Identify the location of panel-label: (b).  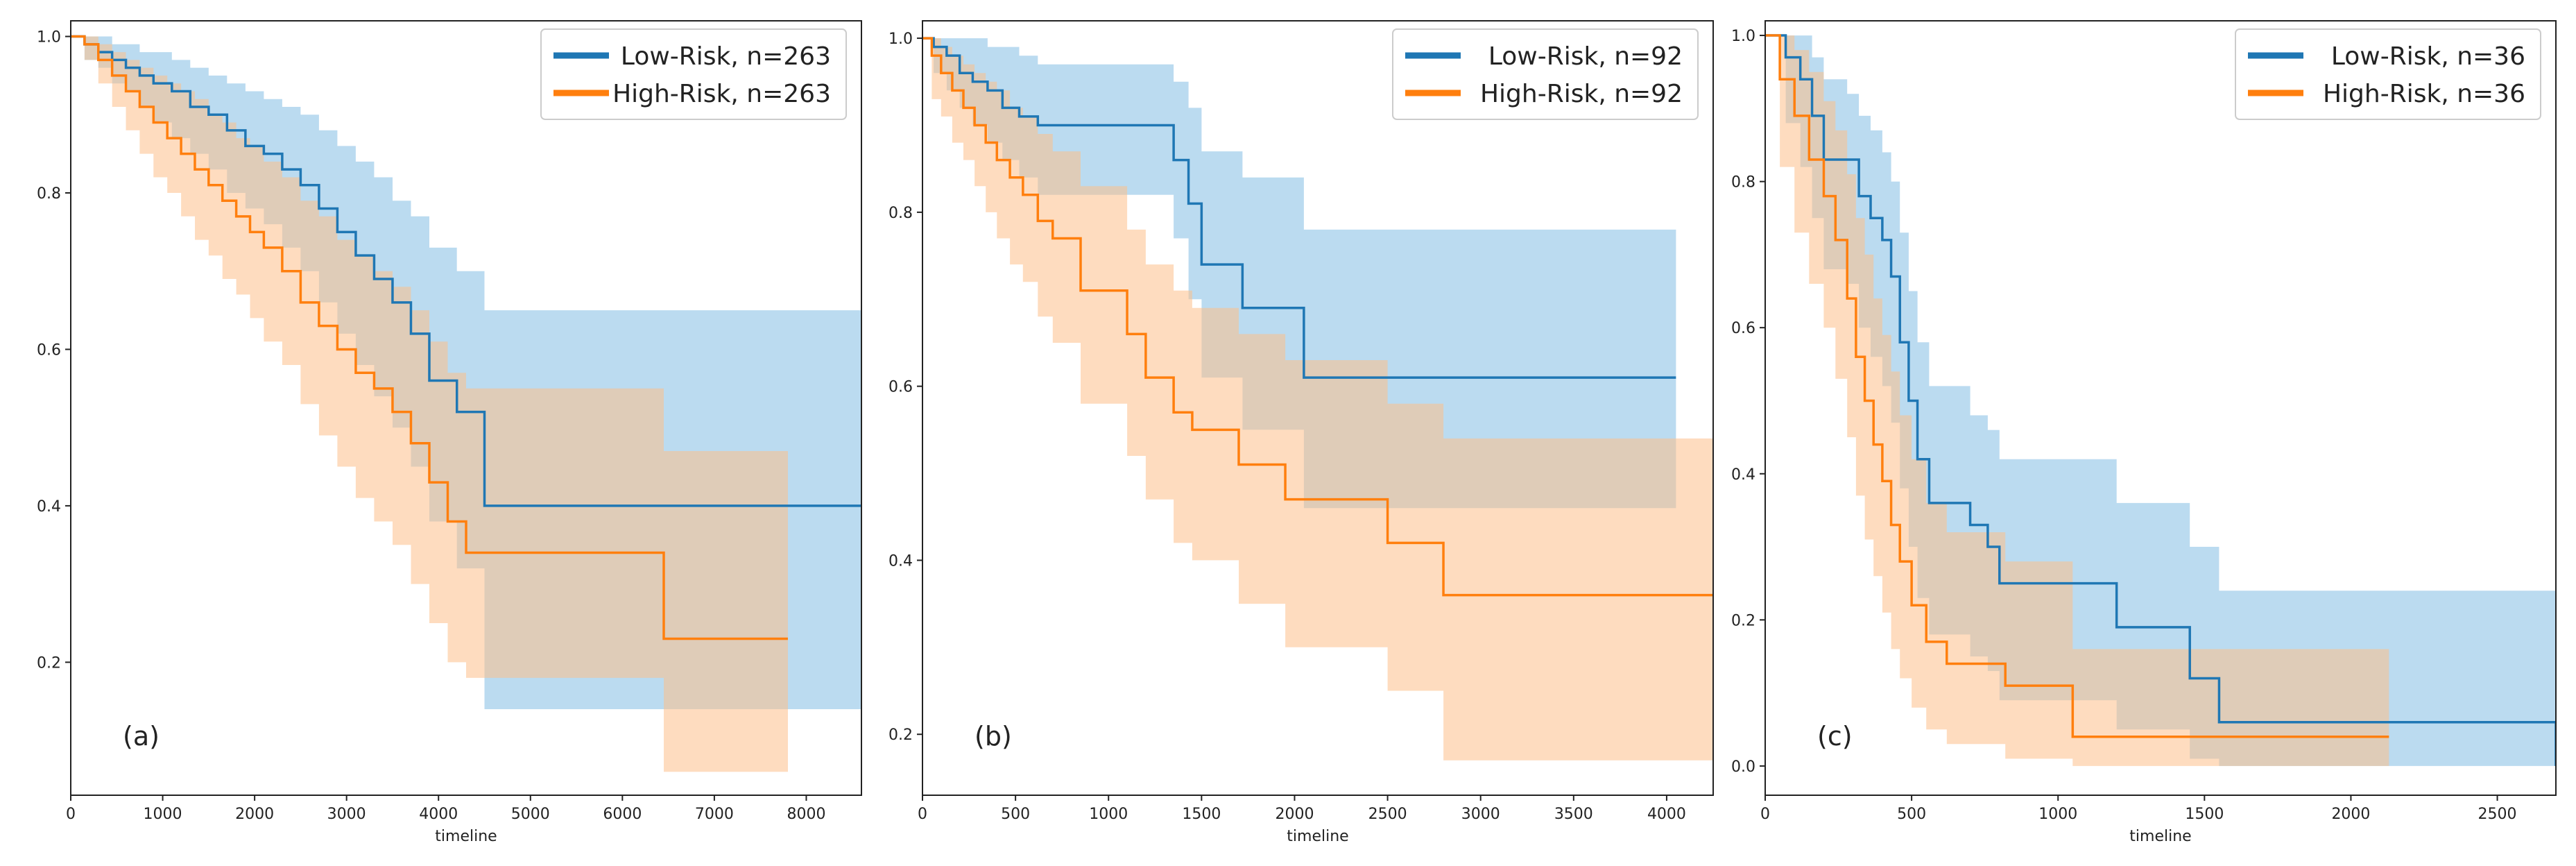
(993, 736).